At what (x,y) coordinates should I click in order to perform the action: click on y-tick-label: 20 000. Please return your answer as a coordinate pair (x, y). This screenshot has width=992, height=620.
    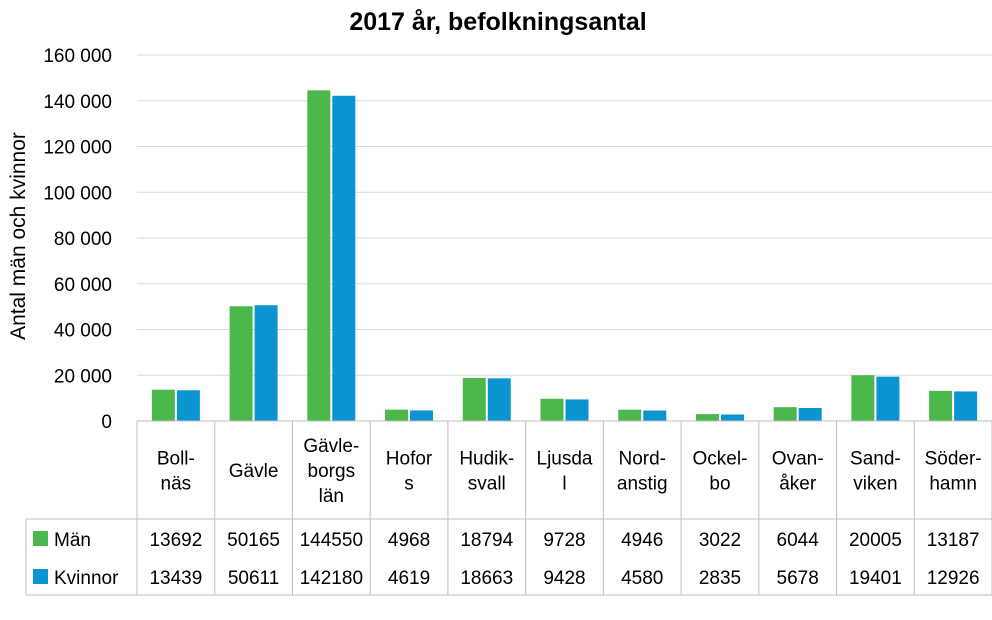
    Looking at the image, I should click on (83, 376).